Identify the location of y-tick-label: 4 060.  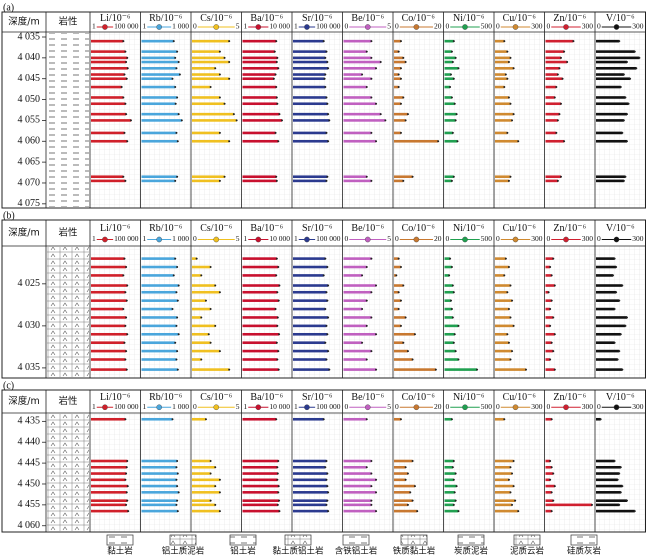
(29, 141).